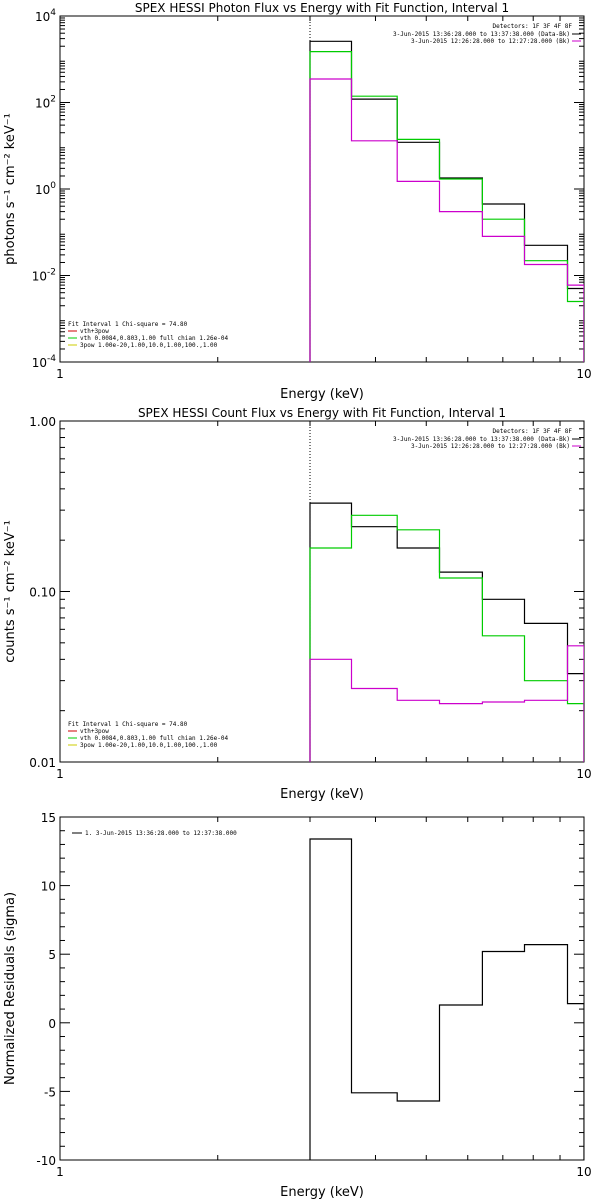  I want to click on y-tick-label: 10⁻⁴, so click(44, 362).